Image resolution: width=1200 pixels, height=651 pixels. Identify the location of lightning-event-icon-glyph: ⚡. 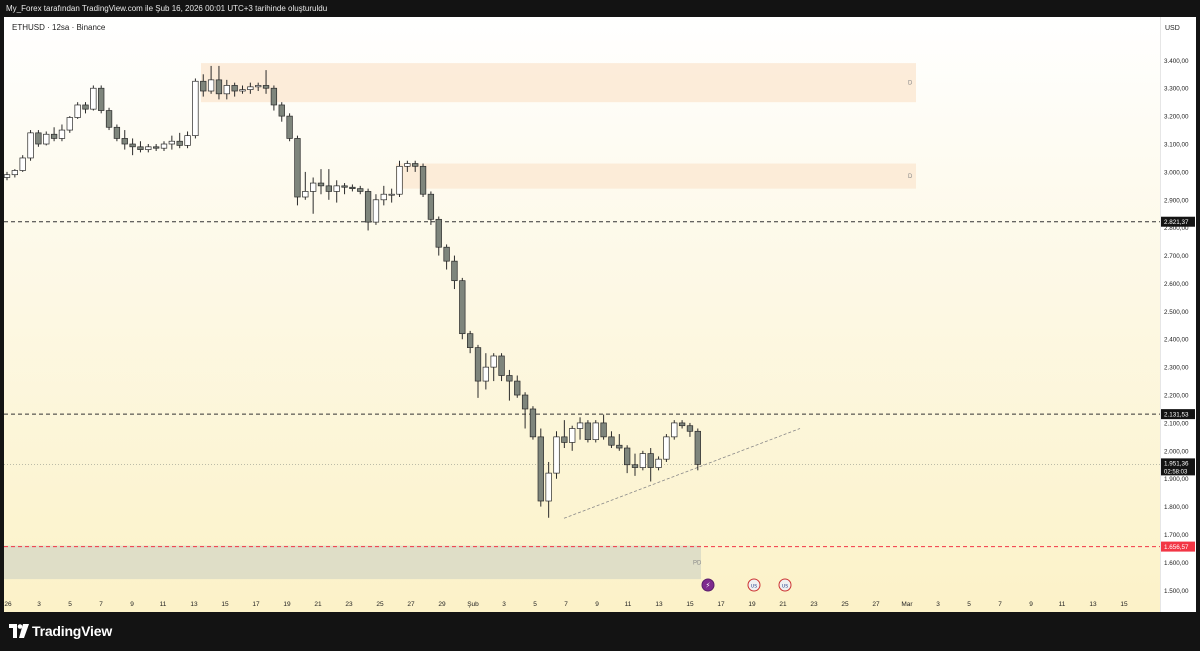
(708, 586).